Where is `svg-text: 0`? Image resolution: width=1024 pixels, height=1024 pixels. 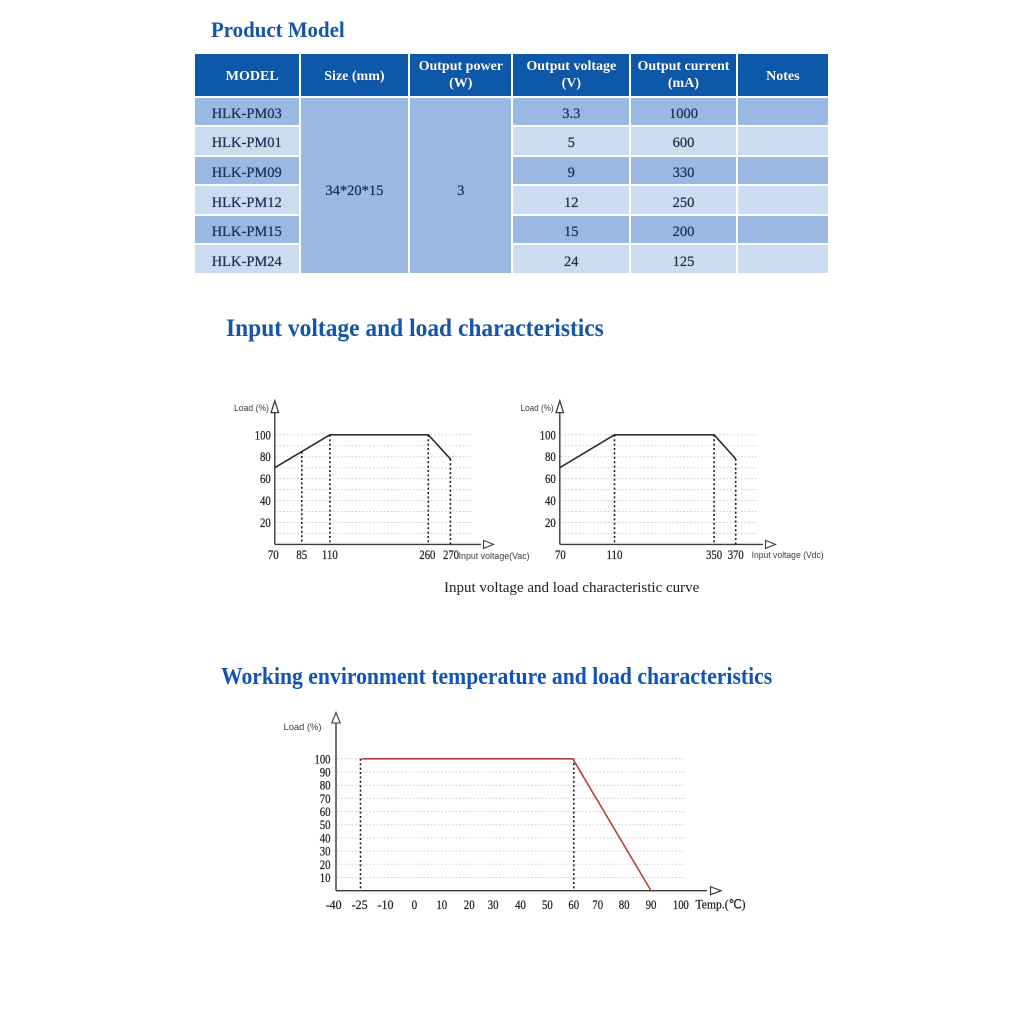
svg-text: 0 is located at coordinates (415, 904).